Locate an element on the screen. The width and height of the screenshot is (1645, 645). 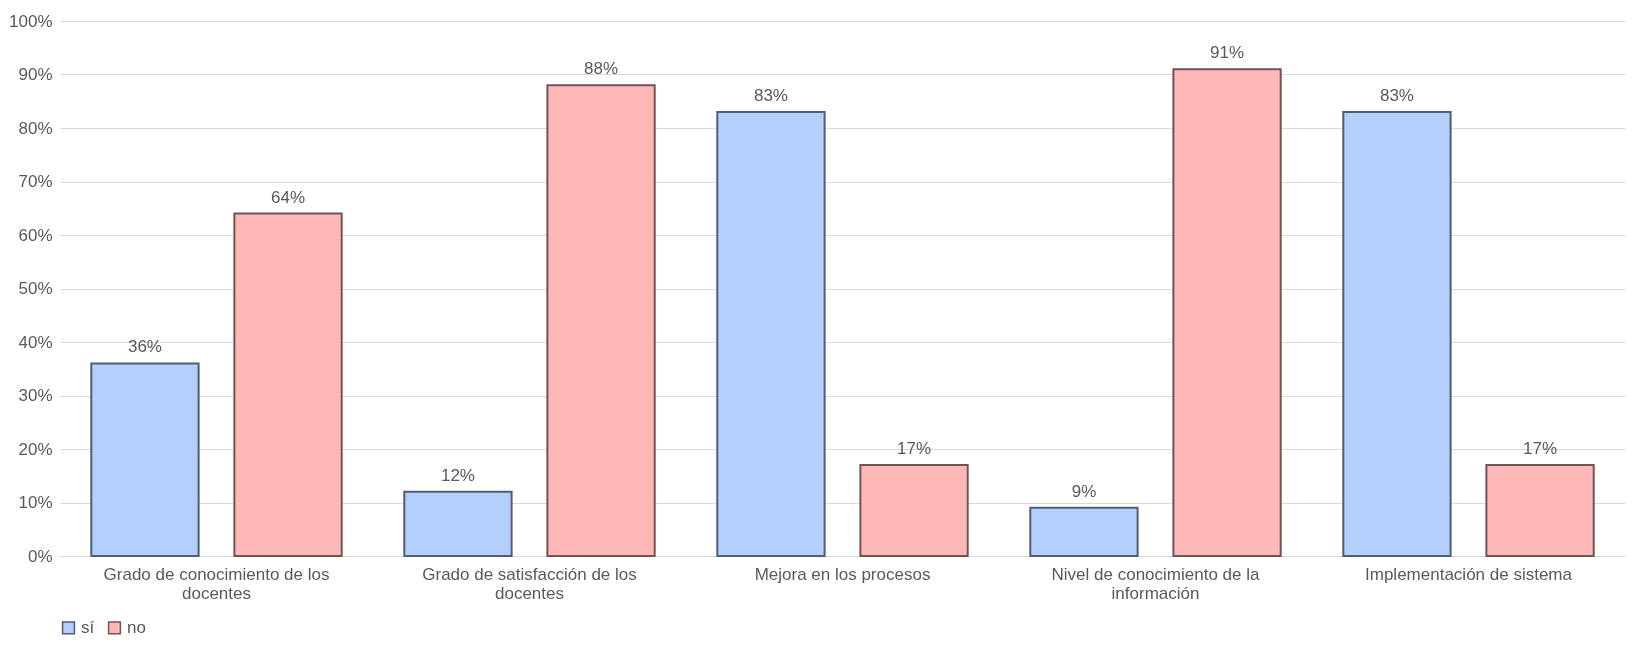
data-label: 91% is located at coordinates (1227, 53).